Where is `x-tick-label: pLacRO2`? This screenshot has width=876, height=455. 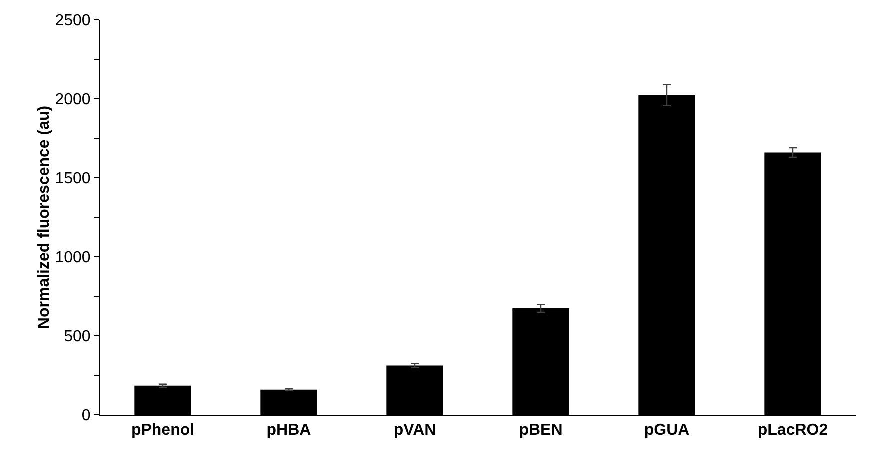
x-tick-label: pLacRO2 is located at coordinates (793, 431).